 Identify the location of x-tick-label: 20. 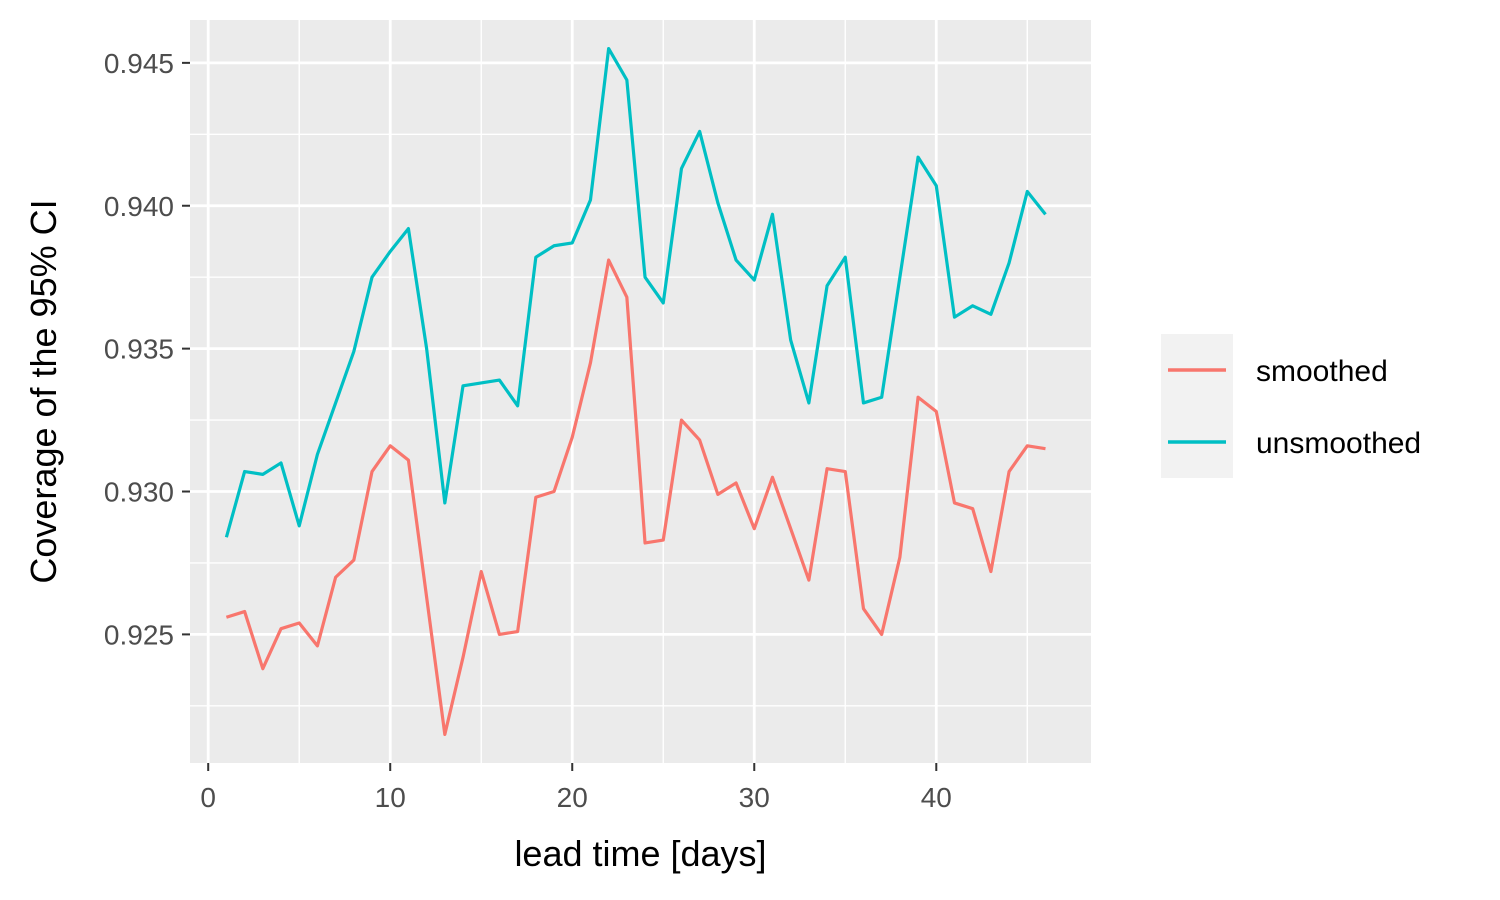
(572, 797).